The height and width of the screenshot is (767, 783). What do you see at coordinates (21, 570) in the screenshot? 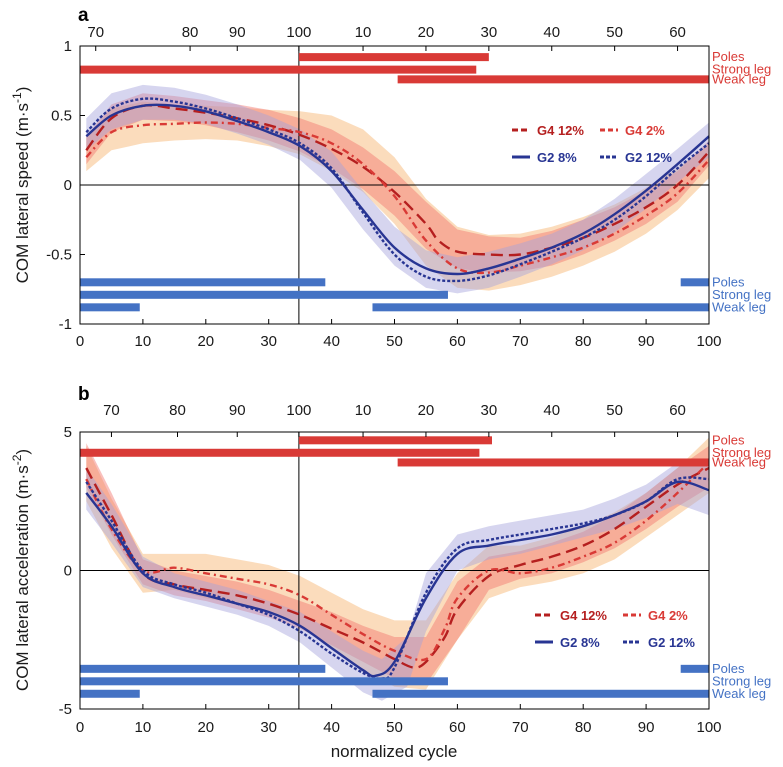
I see `panel-b-ylabel: COM lateral acceleration (m·s-2)` at bounding box center [21, 570].